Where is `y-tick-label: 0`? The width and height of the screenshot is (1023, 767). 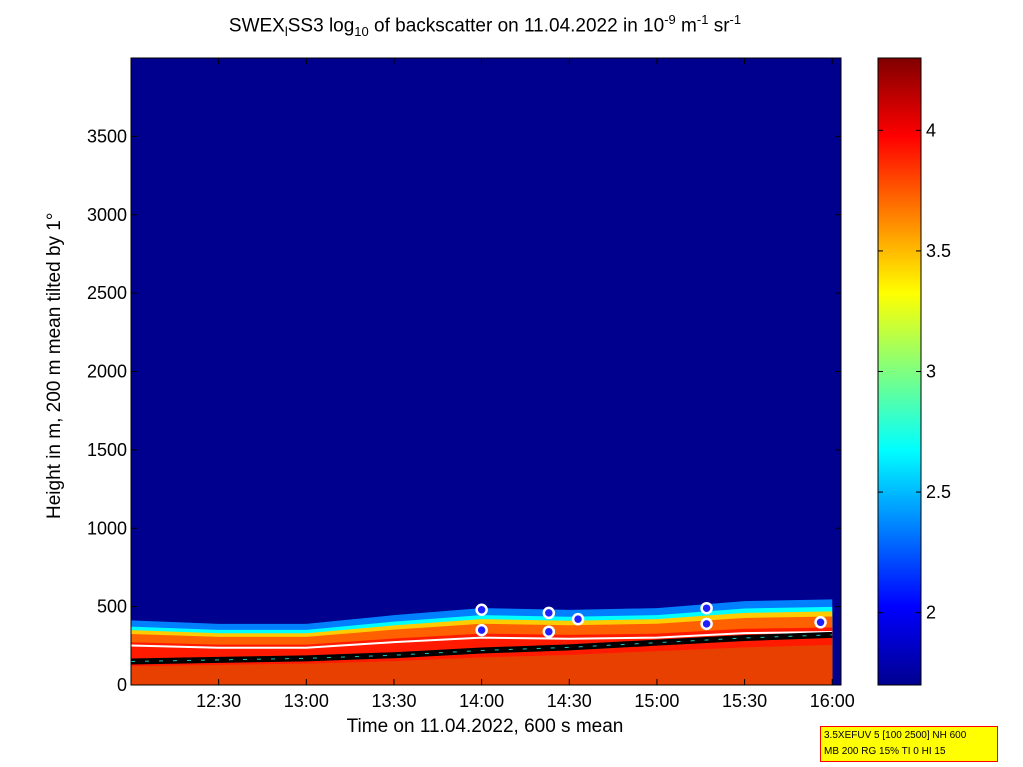 y-tick-label: 0 is located at coordinates (122, 685).